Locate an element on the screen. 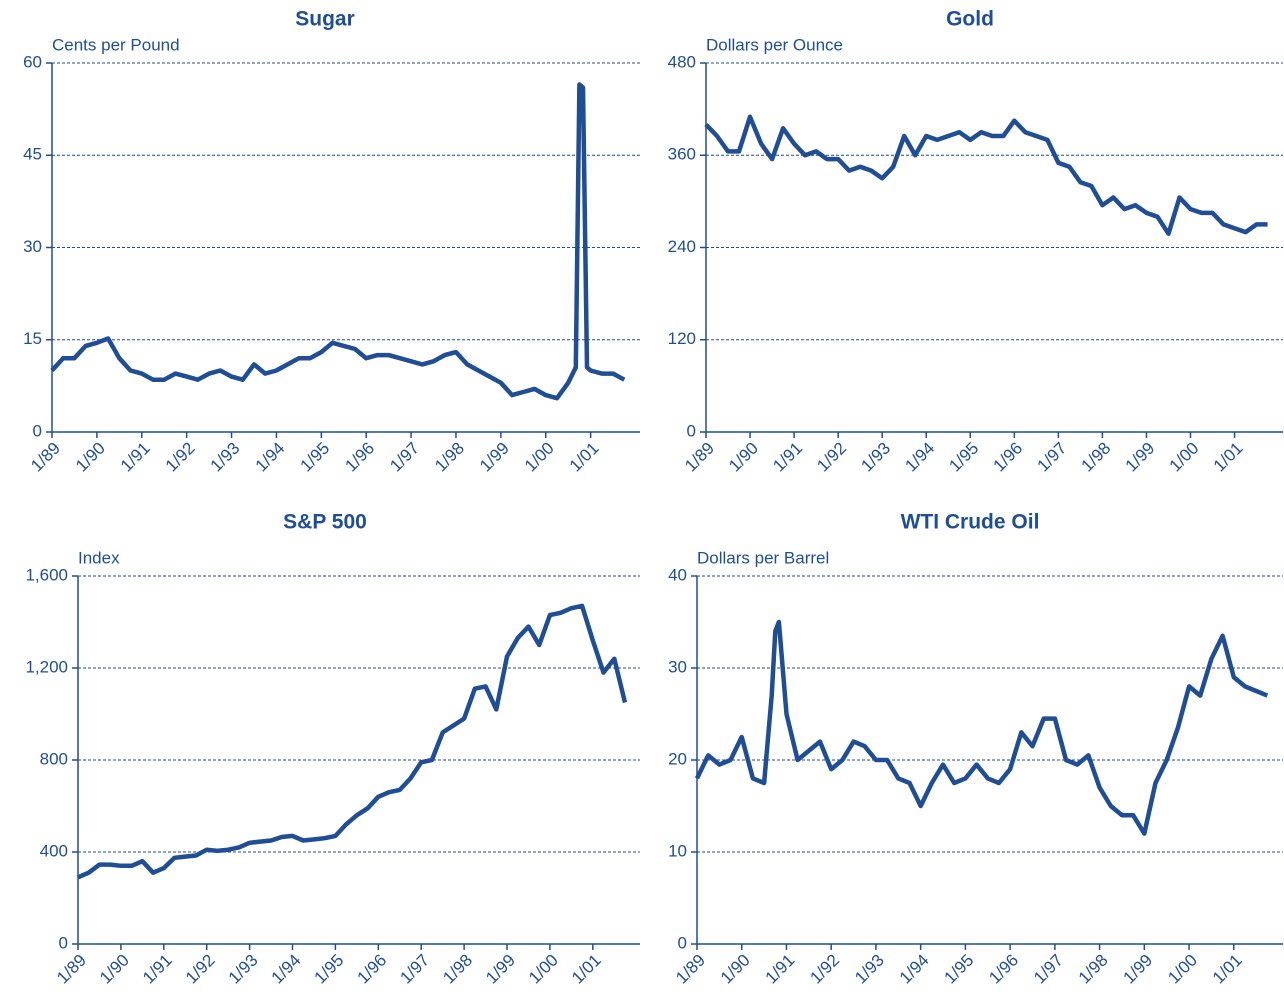 The width and height of the screenshot is (1284, 995). y-tick-label: 240 is located at coordinates (682, 246).